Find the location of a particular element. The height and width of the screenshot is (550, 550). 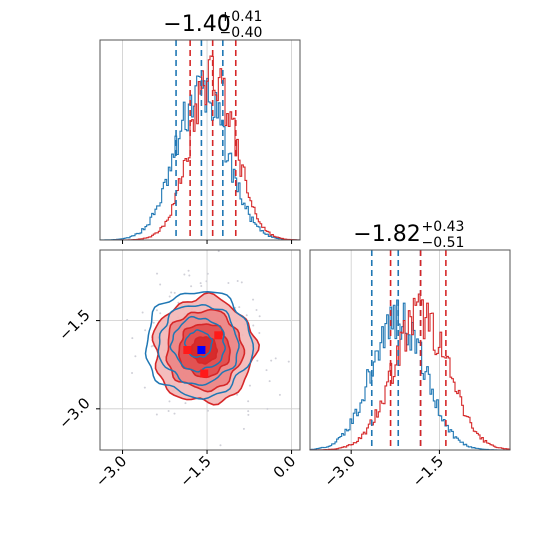

title-upper-error: +0.41 is located at coordinates (241, 17).